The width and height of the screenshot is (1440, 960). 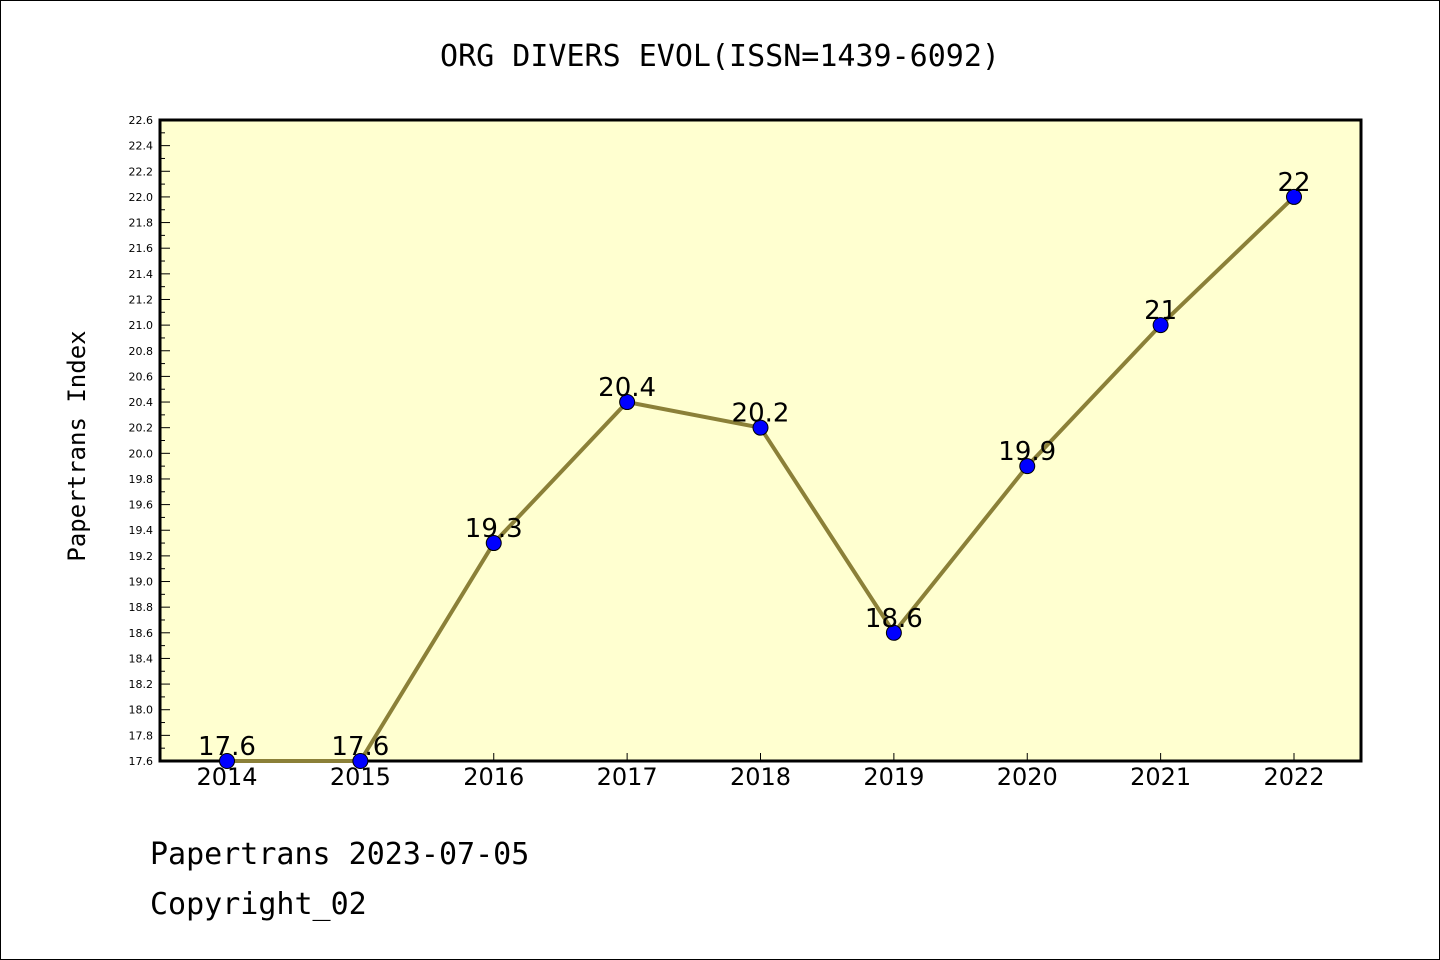 I want to click on x-tick-label: 2018, so click(x=760, y=777).